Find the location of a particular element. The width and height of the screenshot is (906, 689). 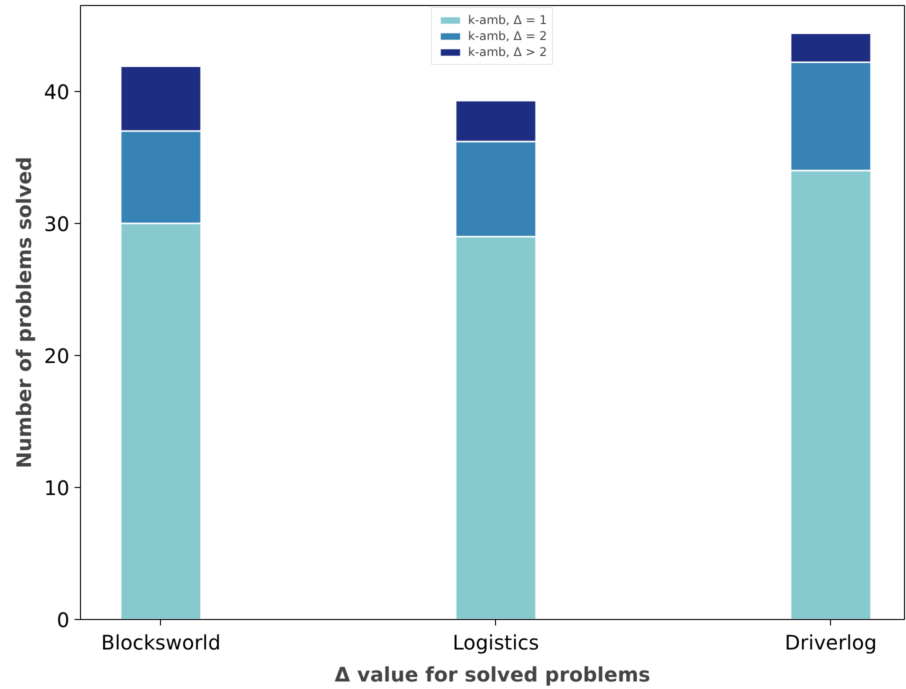

y-tick-label: 0 is located at coordinates (63, 620).